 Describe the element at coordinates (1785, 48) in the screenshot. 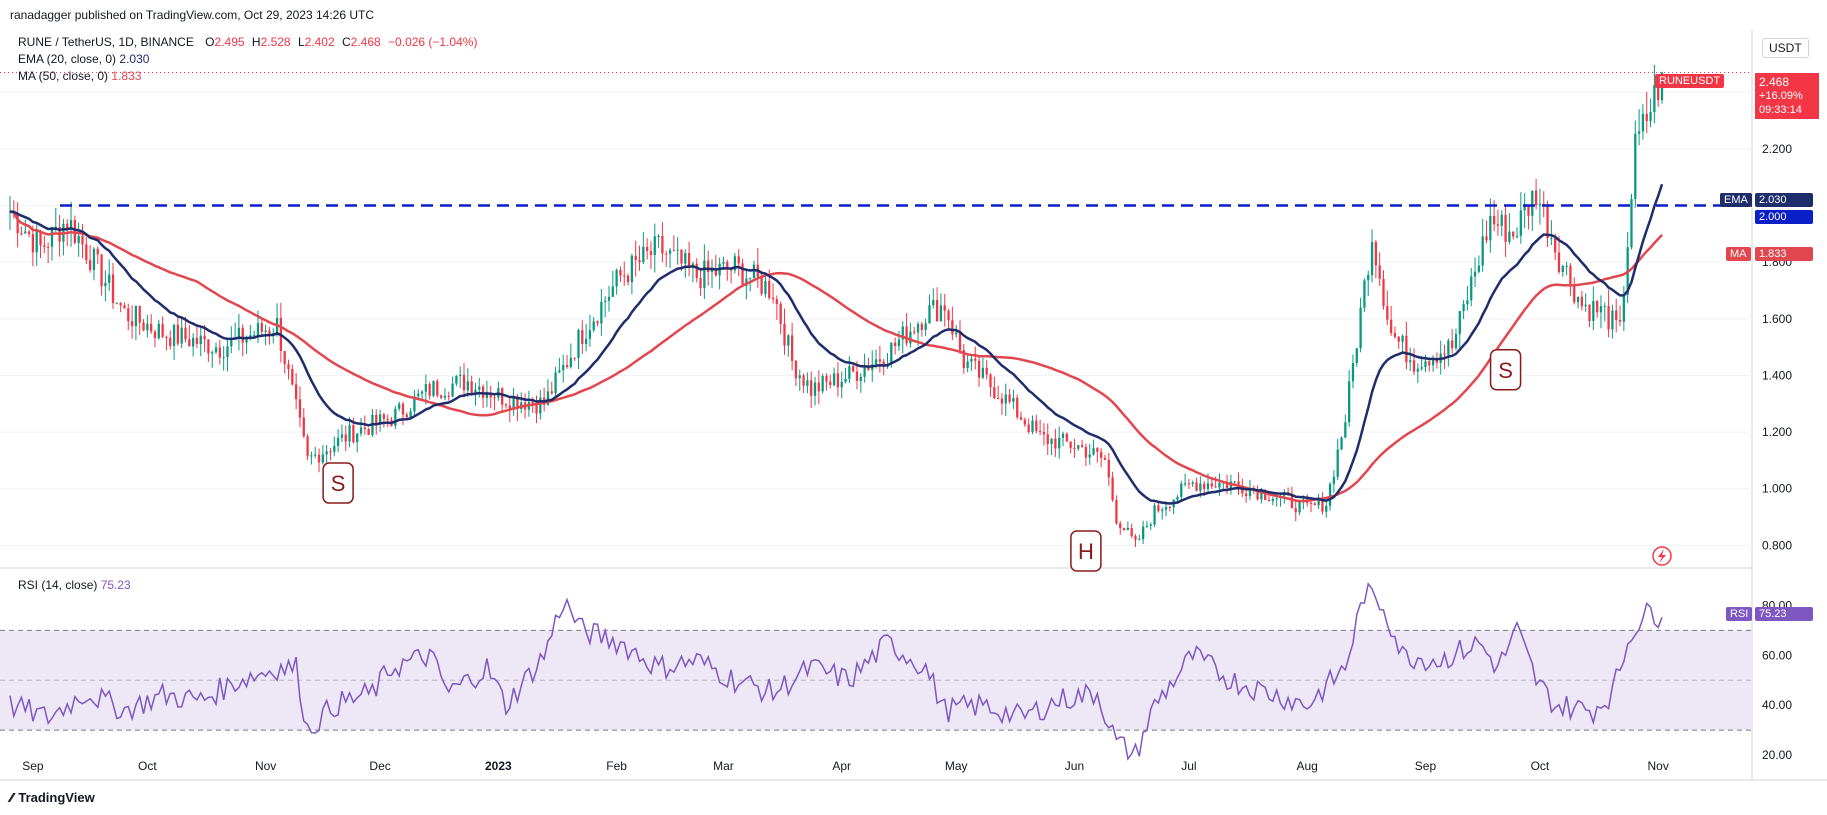

I see `currency-label: USDT` at that location.